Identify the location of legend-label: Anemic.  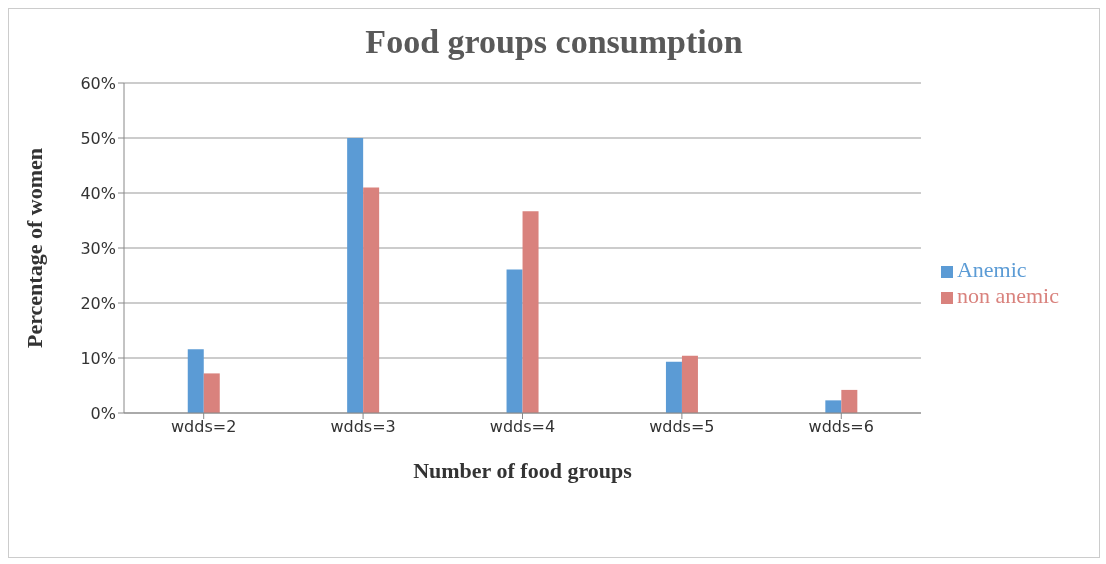
(991, 269).